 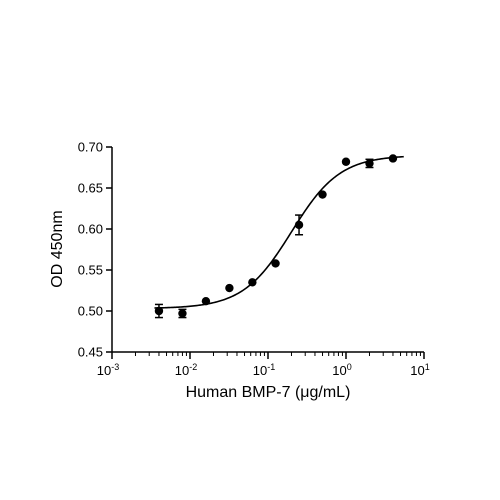 I want to click on y-axis-label: OD 450nm, so click(x=57, y=248).